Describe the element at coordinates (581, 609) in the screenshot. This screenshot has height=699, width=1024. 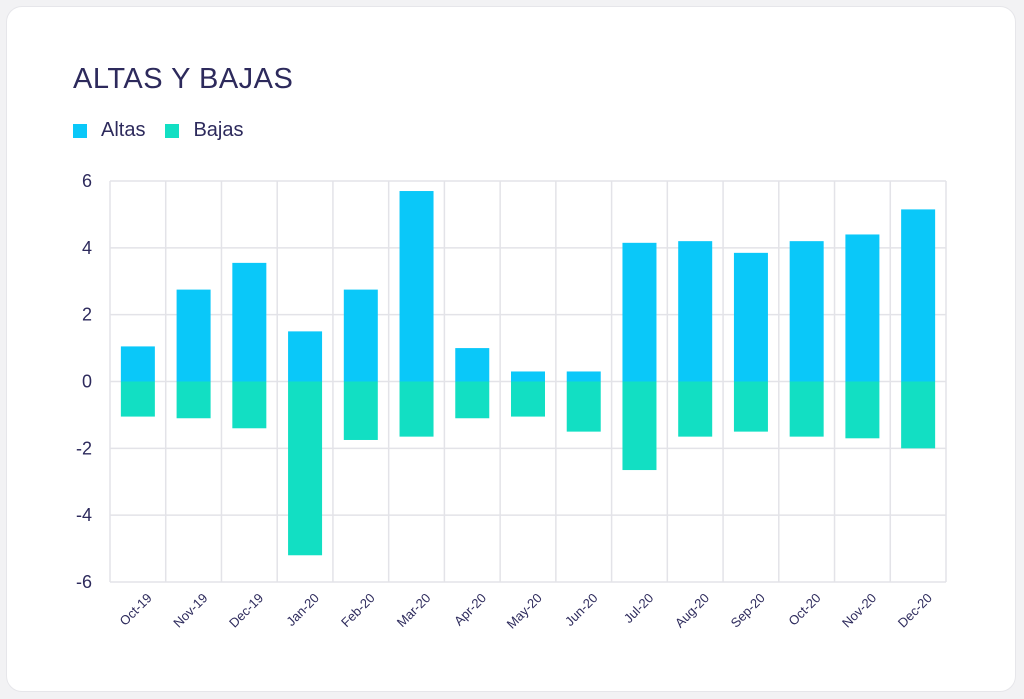
I see `x-tick-label: Jun-20` at that location.